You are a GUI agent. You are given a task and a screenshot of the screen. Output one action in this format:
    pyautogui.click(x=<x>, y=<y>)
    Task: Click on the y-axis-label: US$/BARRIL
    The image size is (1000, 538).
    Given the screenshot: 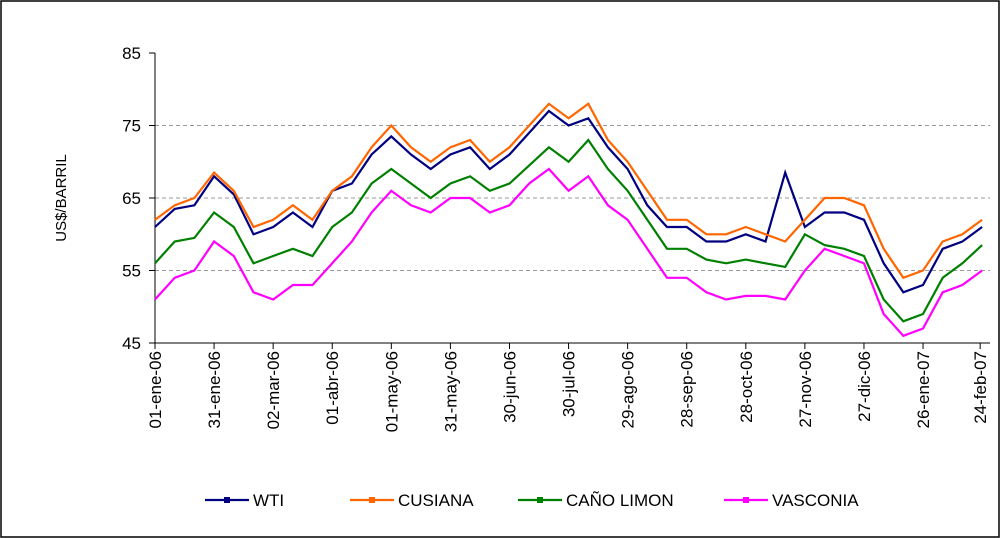 What is the action you would take?
    pyautogui.click(x=61, y=198)
    